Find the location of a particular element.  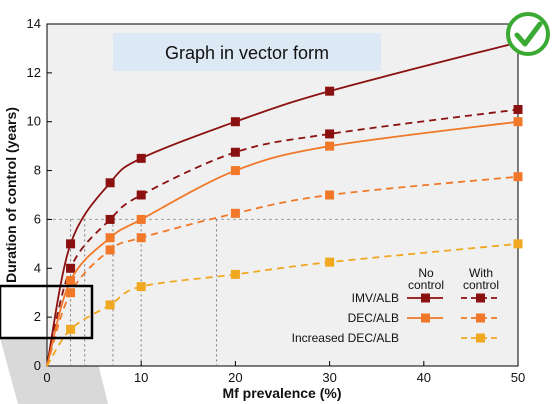

y-tick-label: 2 is located at coordinates (37, 316).